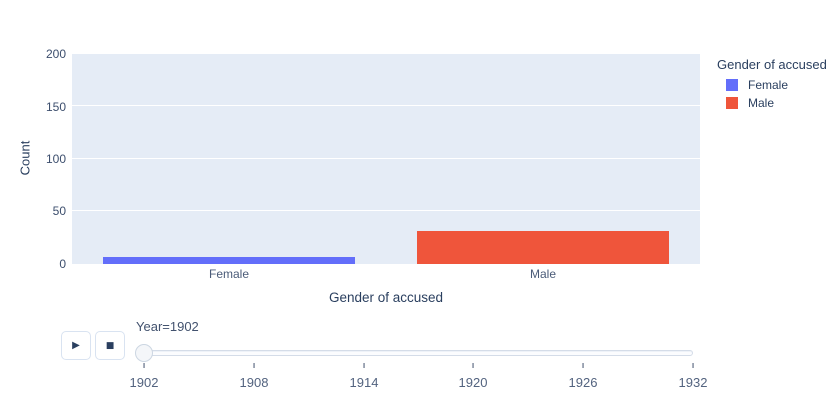 The width and height of the screenshot is (840, 409). I want to click on y-tick-label: 0, so click(62, 264).